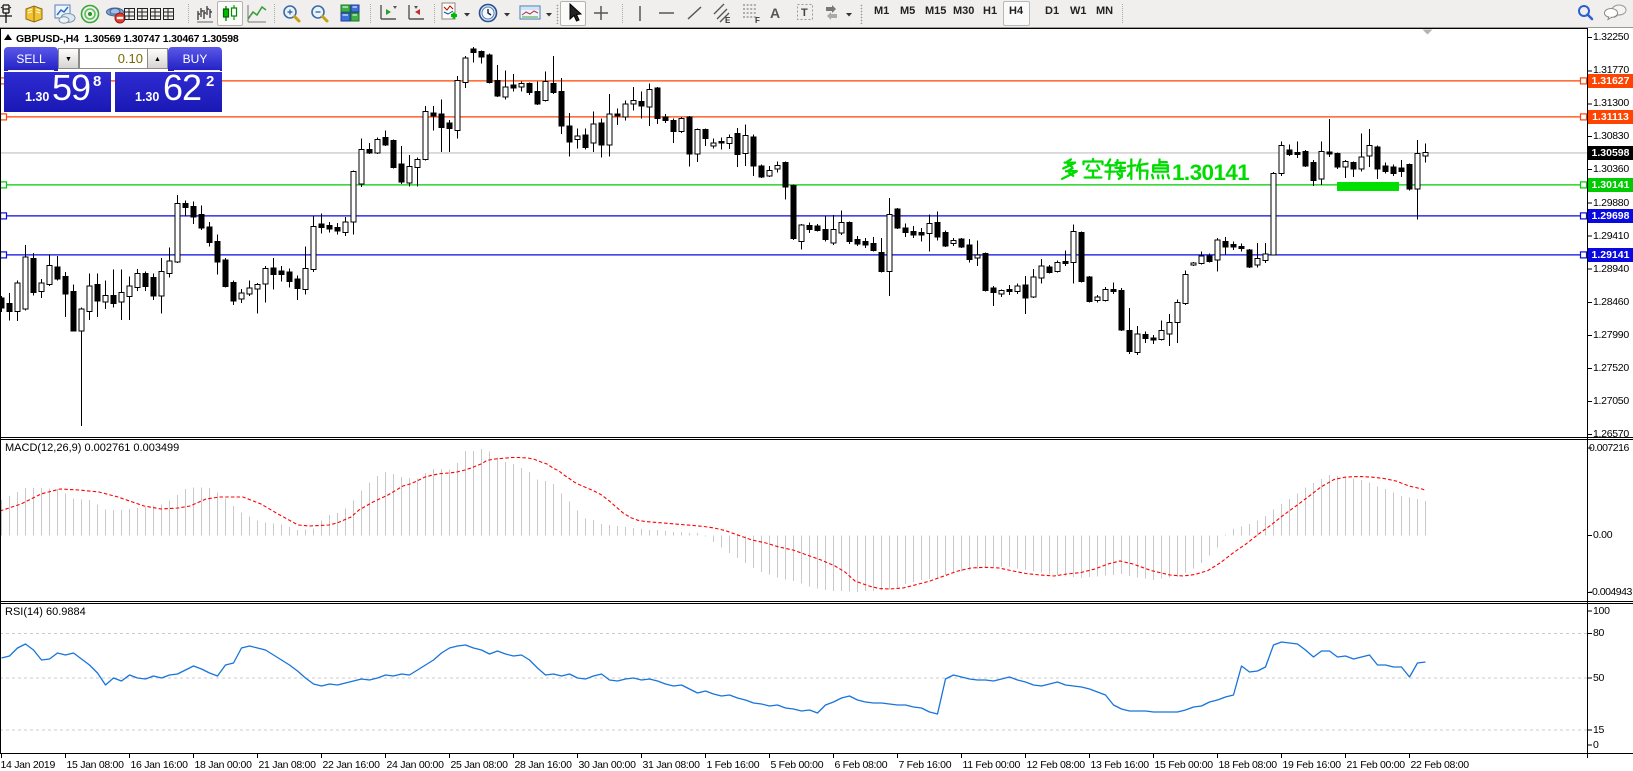 Image resolution: width=1633 pixels, height=771 pixels. I want to click on svg-text: F, so click(757, 20).